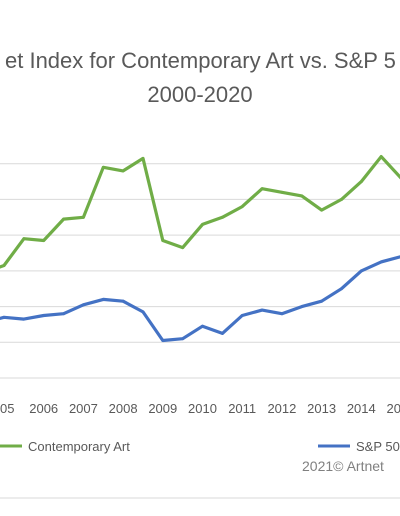  I want to click on legend-label-contemporary-art: Contemporary Art, so click(79, 446).